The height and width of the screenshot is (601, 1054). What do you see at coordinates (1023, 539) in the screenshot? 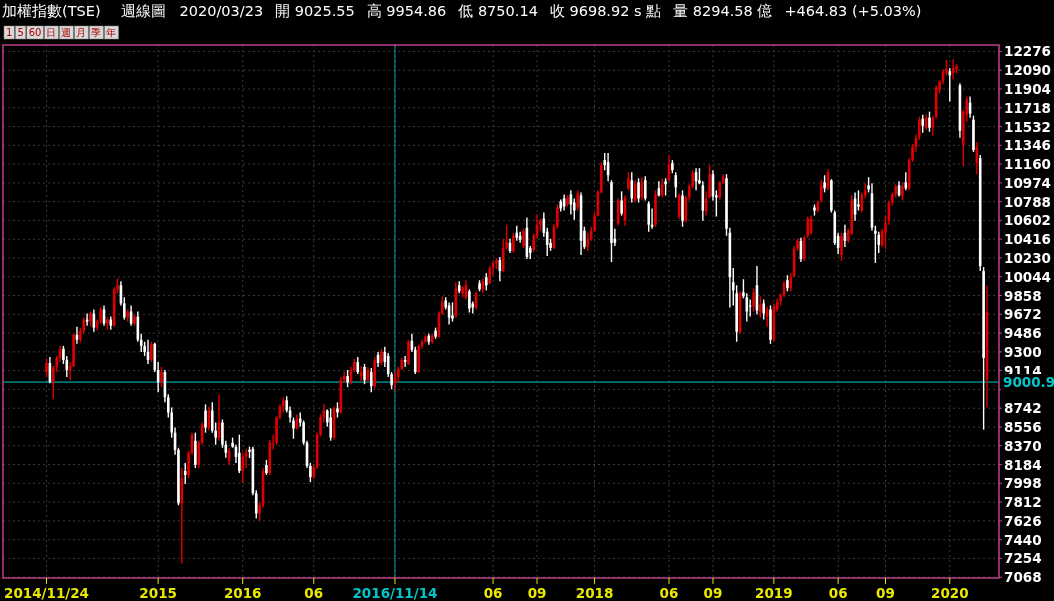
I see `y-tick-label: 7440` at bounding box center [1023, 539].